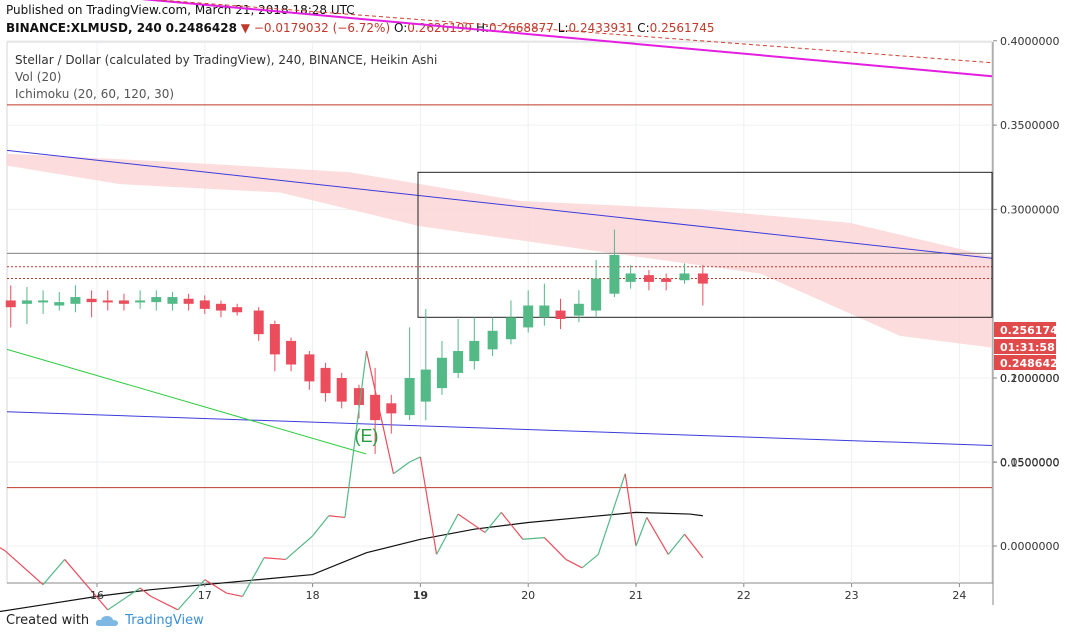 Image resolution: width=1067 pixels, height=639 pixels. What do you see at coordinates (563, 28) in the screenshot?
I see `low-label: L:` at bounding box center [563, 28].